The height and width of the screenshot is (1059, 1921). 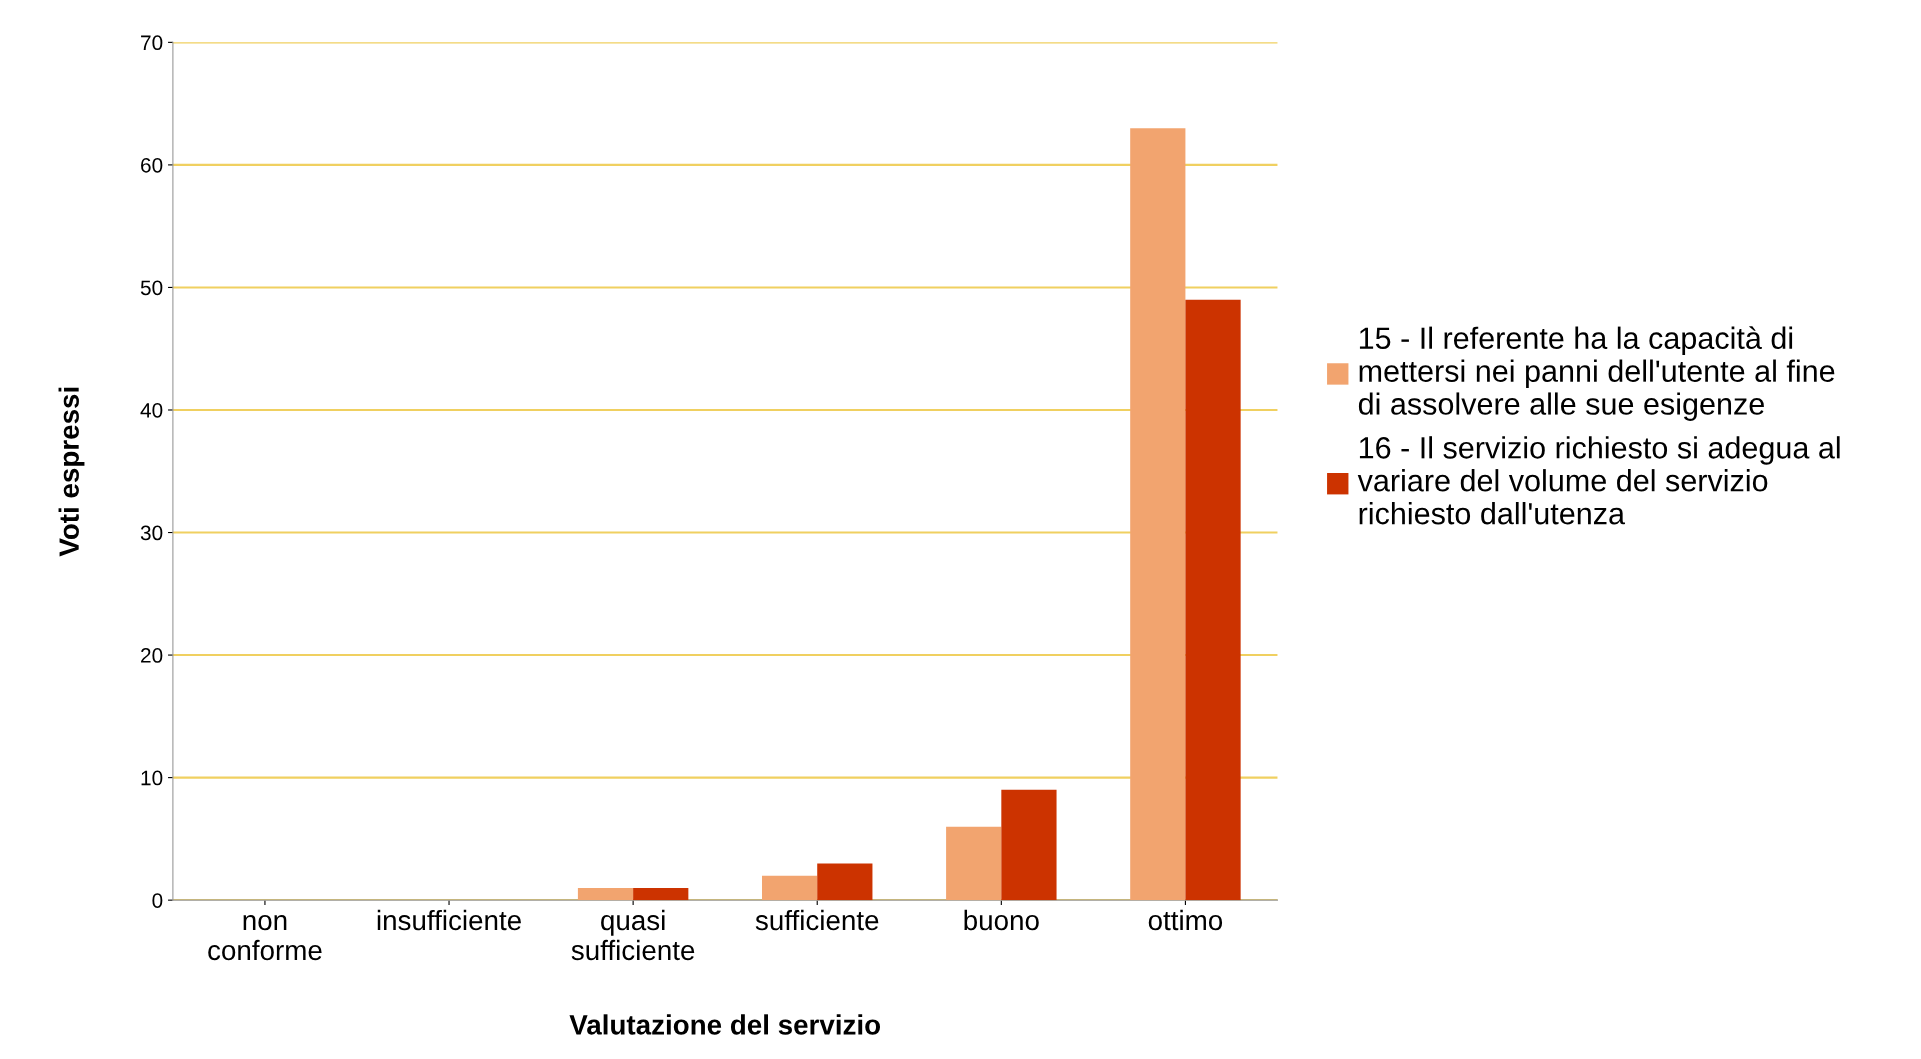 What do you see at coordinates (152, 165) in the screenshot?
I see `y-tick-label: 60` at bounding box center [152, 165].